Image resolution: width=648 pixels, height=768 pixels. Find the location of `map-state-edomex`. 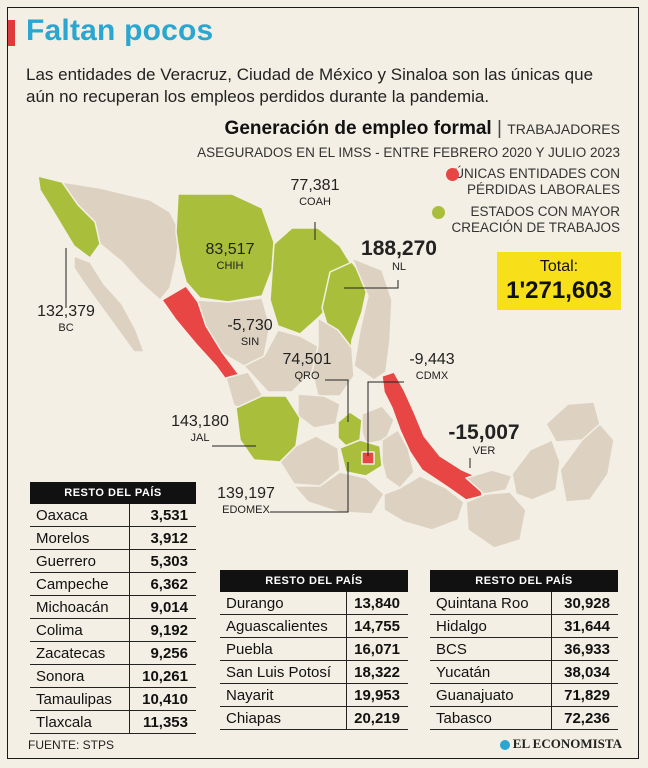

map-state-edomex is located at coordinates (361, 458).